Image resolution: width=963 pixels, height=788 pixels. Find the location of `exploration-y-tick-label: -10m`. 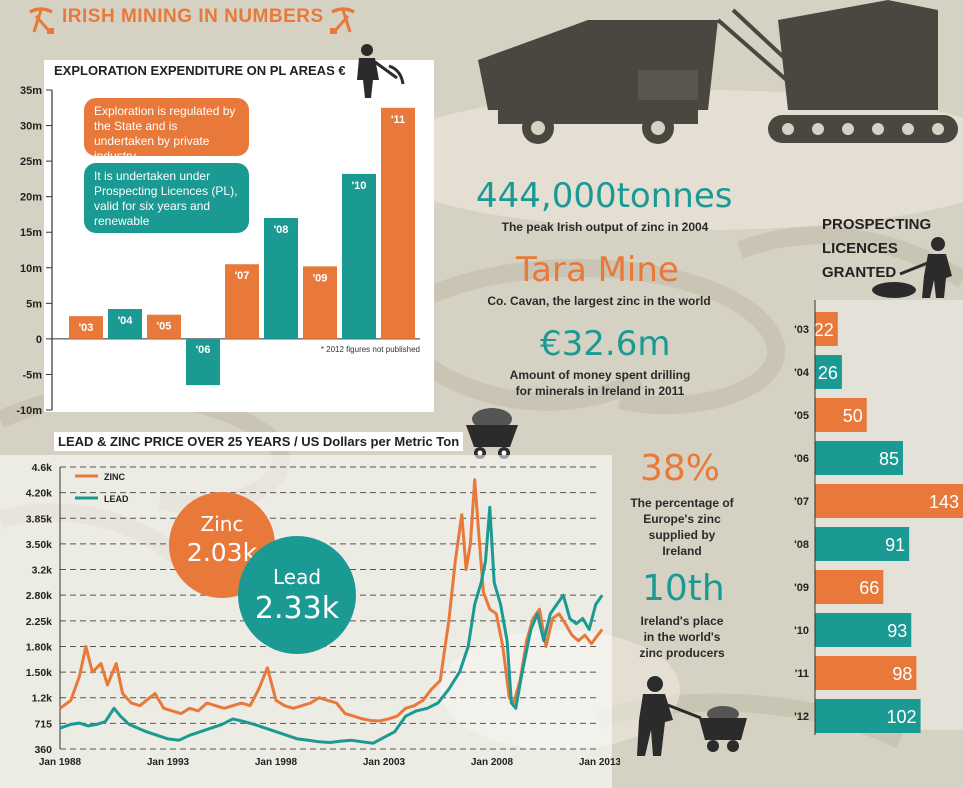

exploration-y-tick-label: -10m is located at coordinates (29, 411).